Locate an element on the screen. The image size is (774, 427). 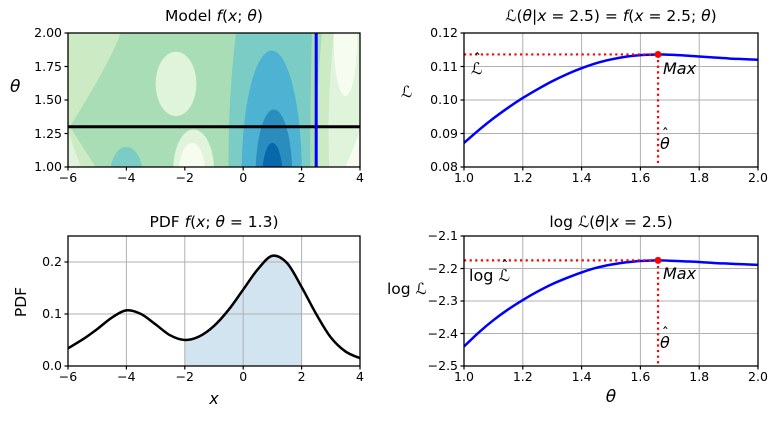
likelihood-curve is located at coordinates (611, 98).